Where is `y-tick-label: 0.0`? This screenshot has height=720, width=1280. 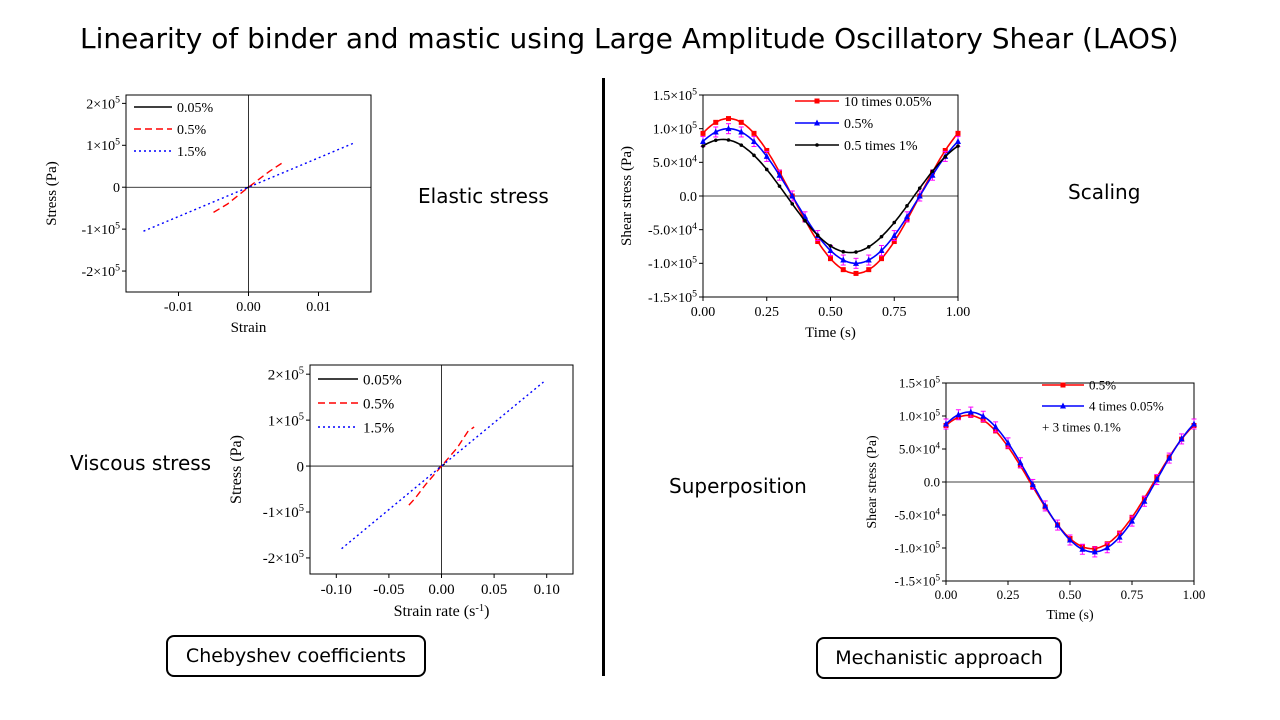 y-tick-label: 0.0 is located at coordinates (932, 482).